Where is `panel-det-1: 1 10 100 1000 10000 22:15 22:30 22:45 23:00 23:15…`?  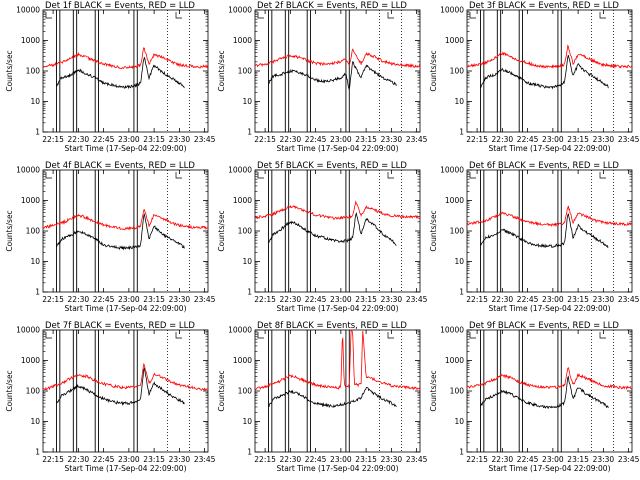
panel-det-1: 1 10 100 1000 10000 22:15 22:30 22:45 23:00 23:15… is located at coordinates (110, 77).